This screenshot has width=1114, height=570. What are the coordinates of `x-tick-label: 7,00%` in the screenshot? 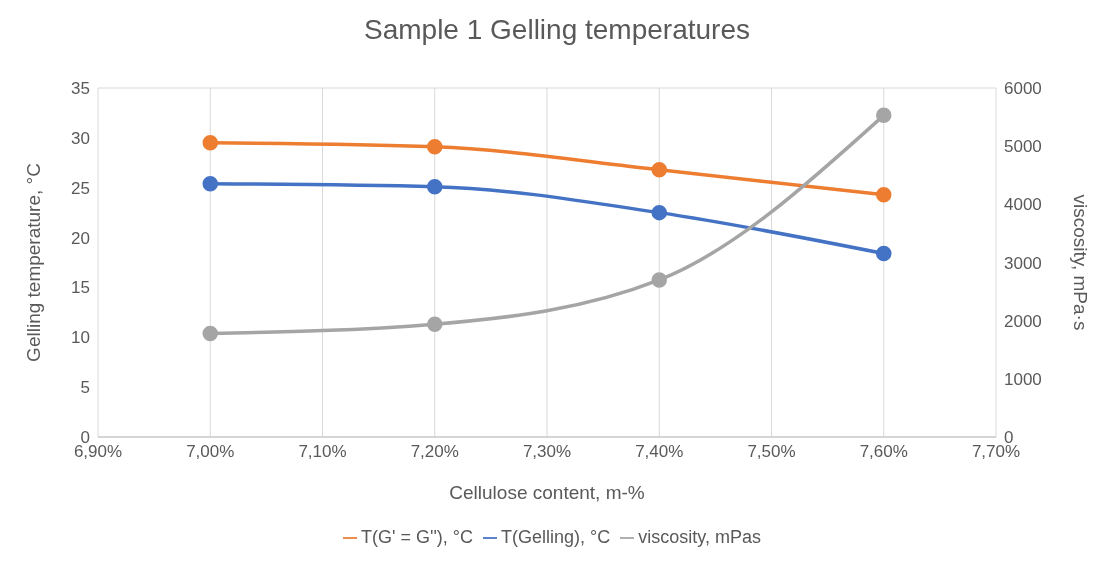 It's located at (210, 452).